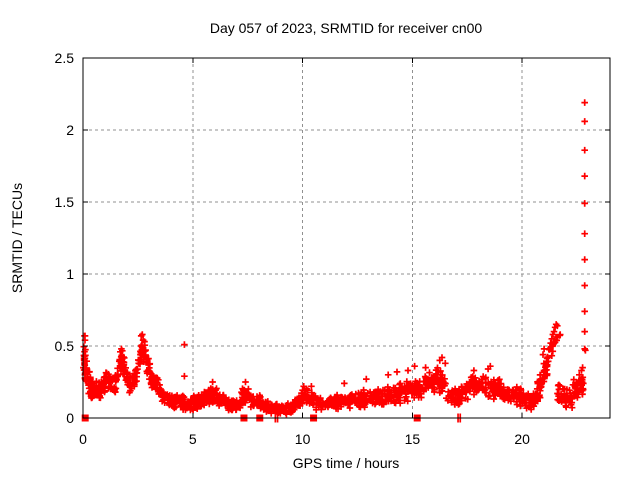  Describe the element at coordinates (70, 418) in the screenshot. I see `y-tick-label: 0` at that location.